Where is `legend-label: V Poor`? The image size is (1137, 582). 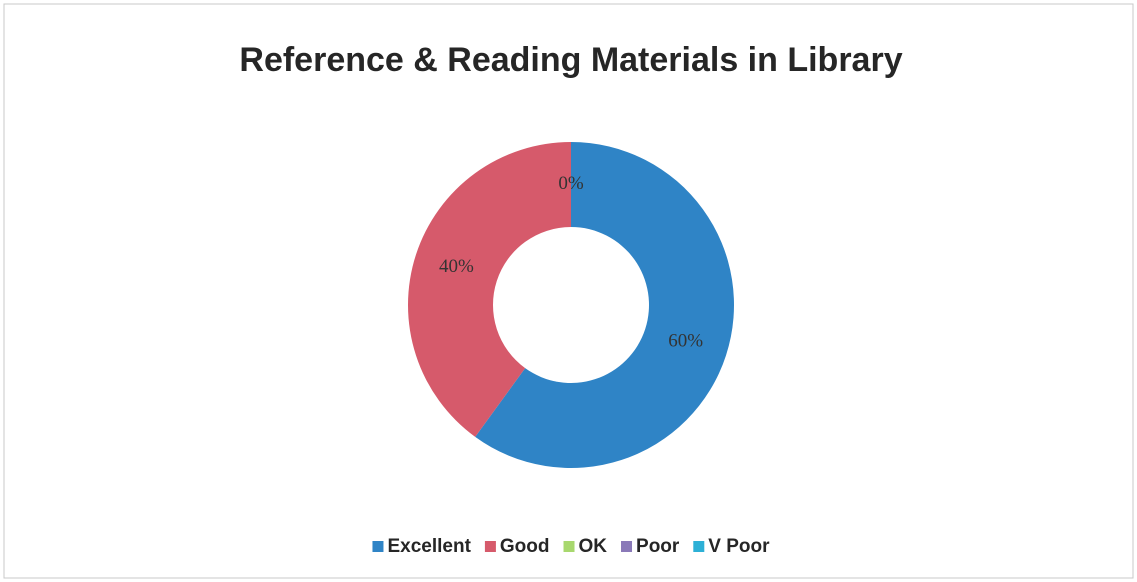 legend-label: V Poor is located at coordinates (739, 546).